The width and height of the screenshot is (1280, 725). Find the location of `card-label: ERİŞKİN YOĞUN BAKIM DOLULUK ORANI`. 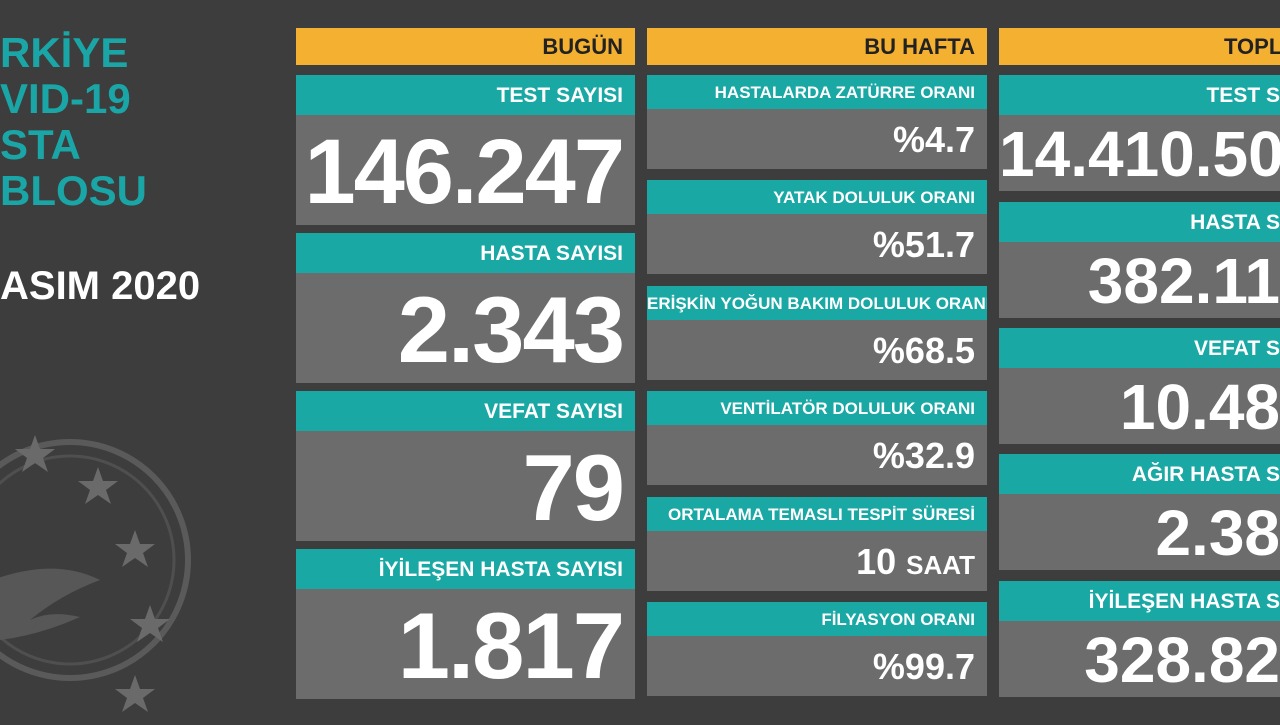

card-label: ERİŞKİN YOĞUN BAKIM DOLULUK ORANI is located at coordinates (817, 303).